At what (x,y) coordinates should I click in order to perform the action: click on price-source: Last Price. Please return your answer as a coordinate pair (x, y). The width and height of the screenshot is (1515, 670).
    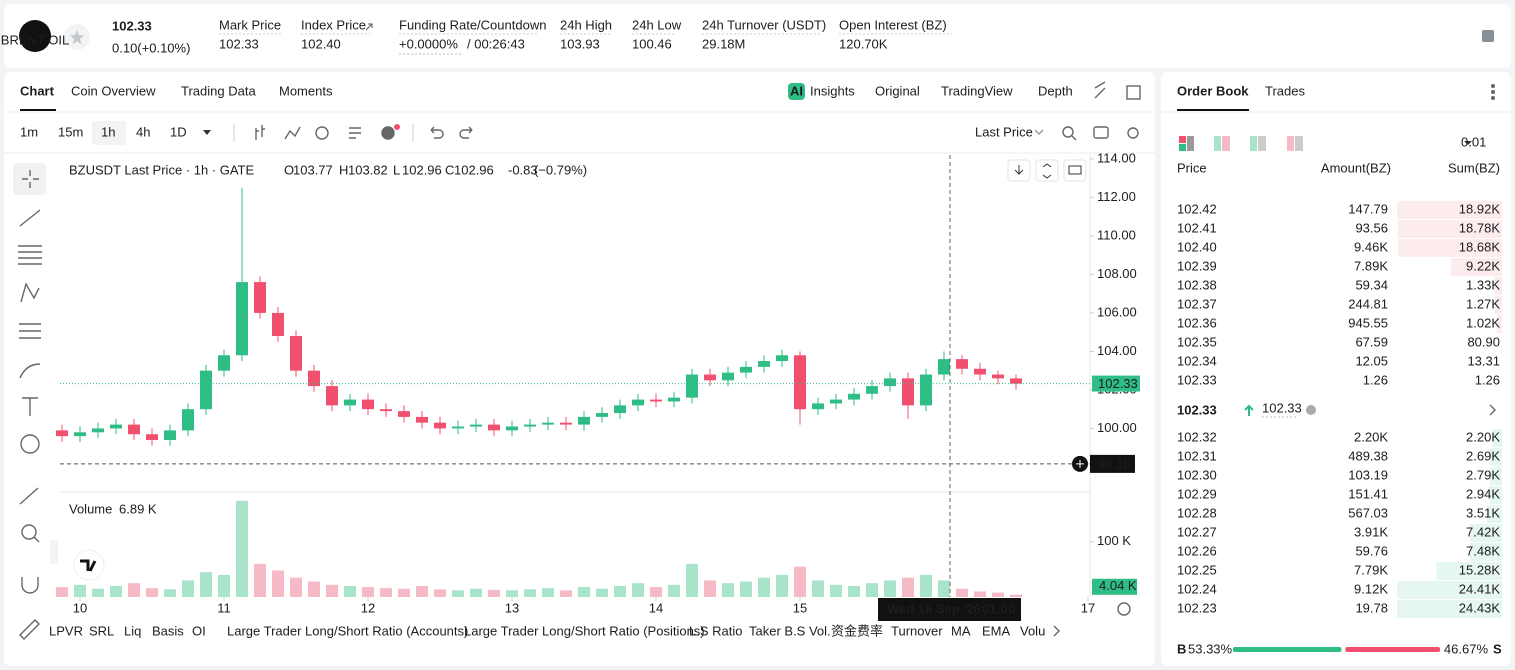
    Looking at the image, I should click on (1004, 131).